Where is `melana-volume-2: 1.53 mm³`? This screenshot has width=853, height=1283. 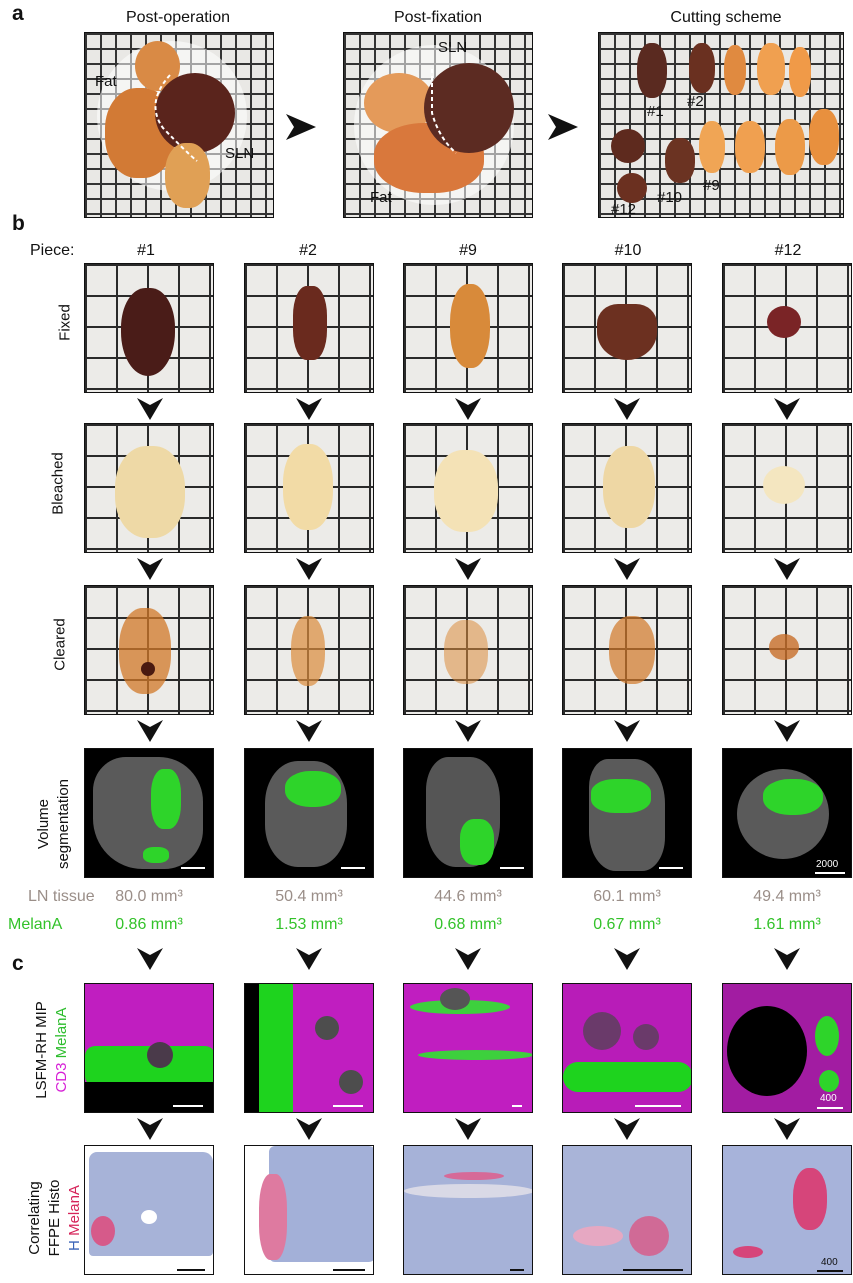 melana-volume-2: 1.53 mm³ is located at coordinates (309, 924).